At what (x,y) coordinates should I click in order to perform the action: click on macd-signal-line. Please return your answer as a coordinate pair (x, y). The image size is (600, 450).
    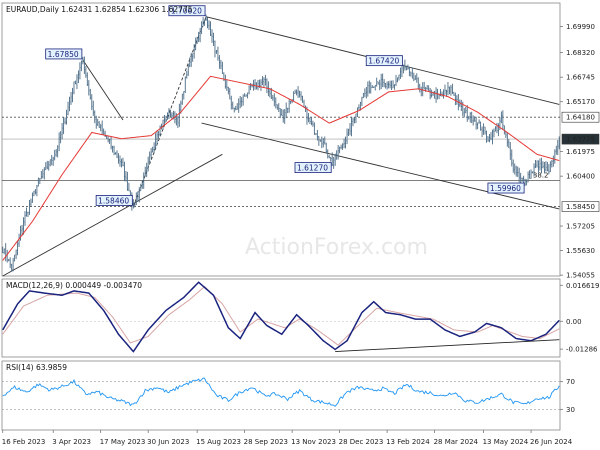
    Looking at the image, I should click on (281, 315).